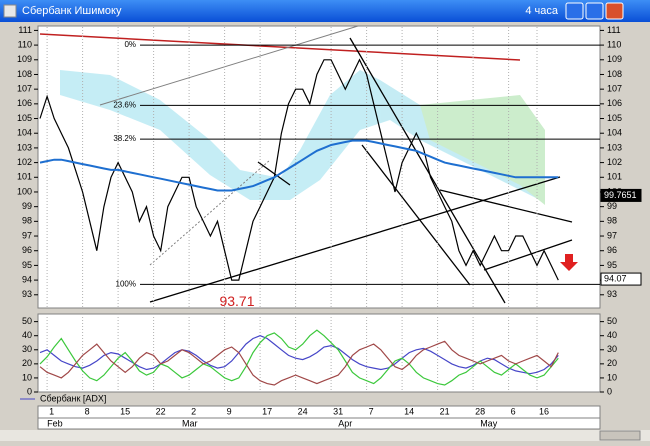 The width and height of the screenshot is (650, 446). Describe the element at coordinates (544, 411) in the screenshot. I see `x-tick-label: 16` at that location.